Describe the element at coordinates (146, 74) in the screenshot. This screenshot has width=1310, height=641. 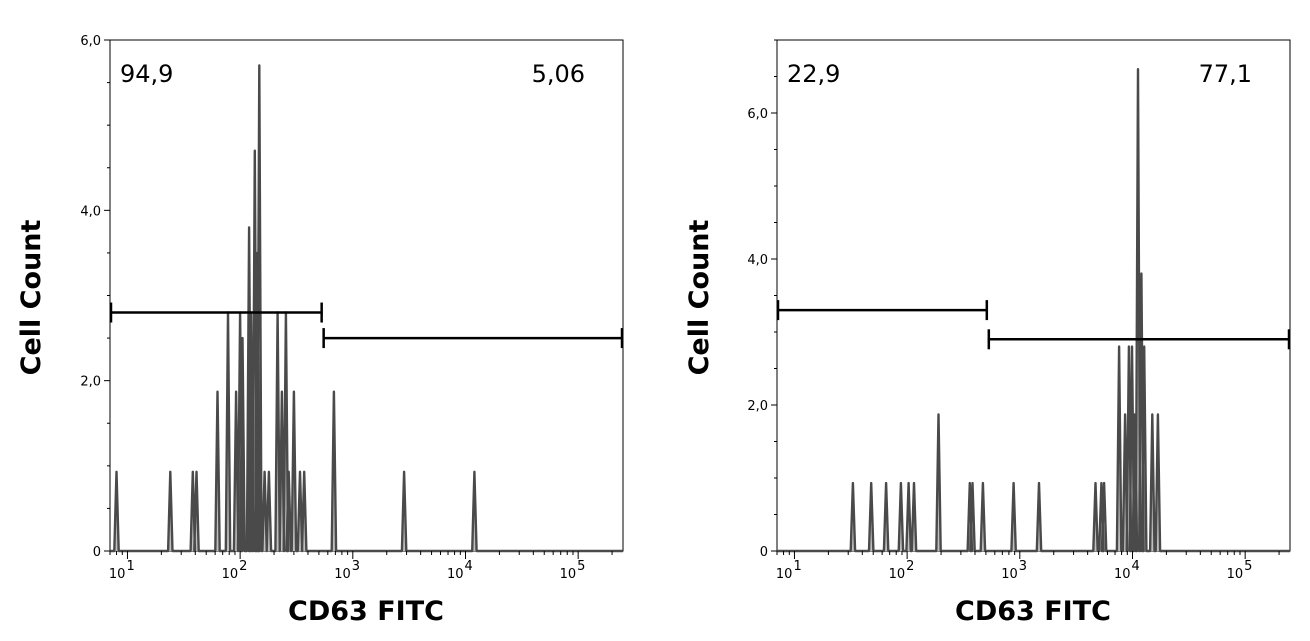
I see `gate-percent-left: 94,9` at that location.